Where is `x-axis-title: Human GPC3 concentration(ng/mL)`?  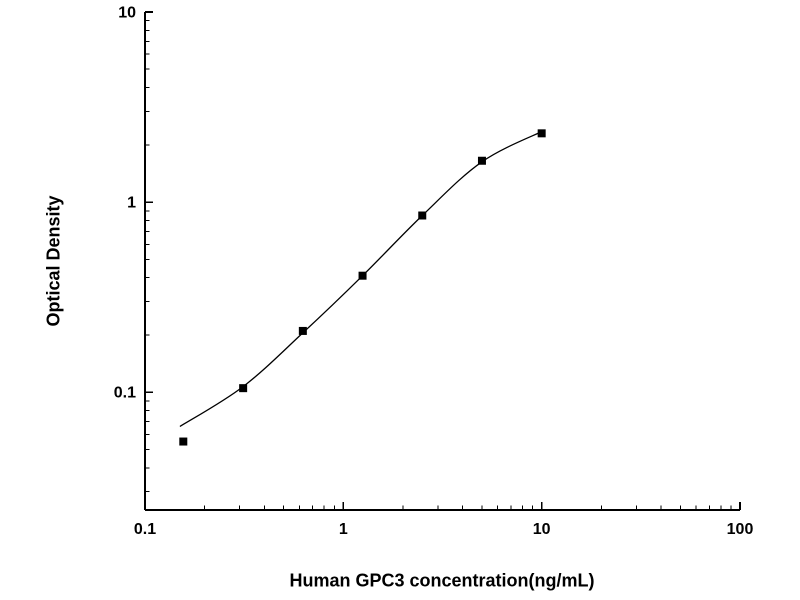
x-axis-title: Human GPC3 concentration(ng/mL) is located at coordinates (442, 580).